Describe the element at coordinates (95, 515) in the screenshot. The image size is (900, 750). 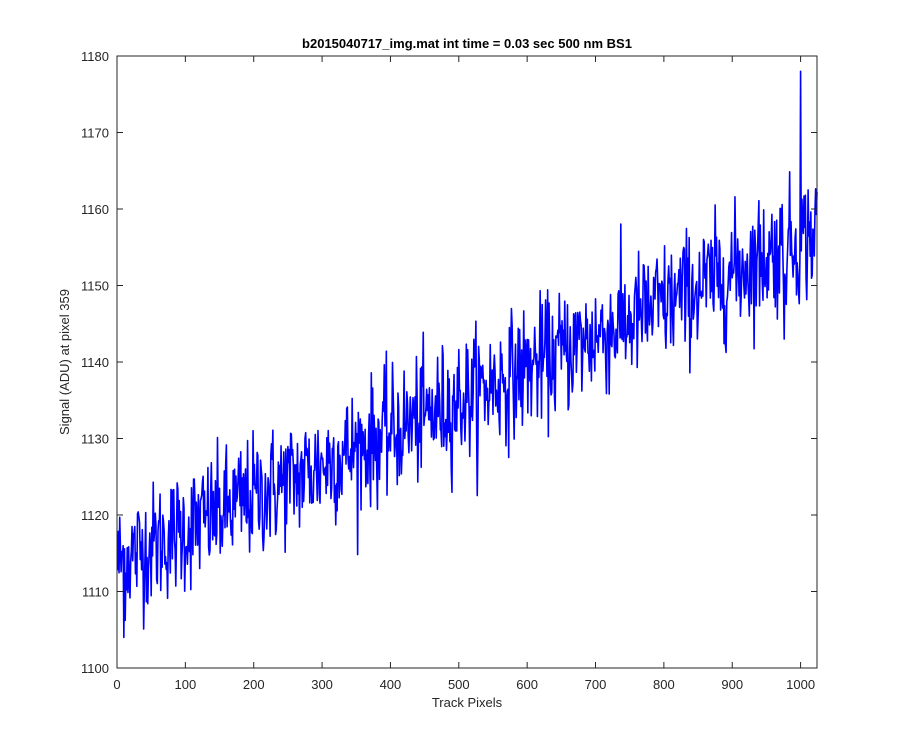
I see `y-tick-label: 1120` at that location.